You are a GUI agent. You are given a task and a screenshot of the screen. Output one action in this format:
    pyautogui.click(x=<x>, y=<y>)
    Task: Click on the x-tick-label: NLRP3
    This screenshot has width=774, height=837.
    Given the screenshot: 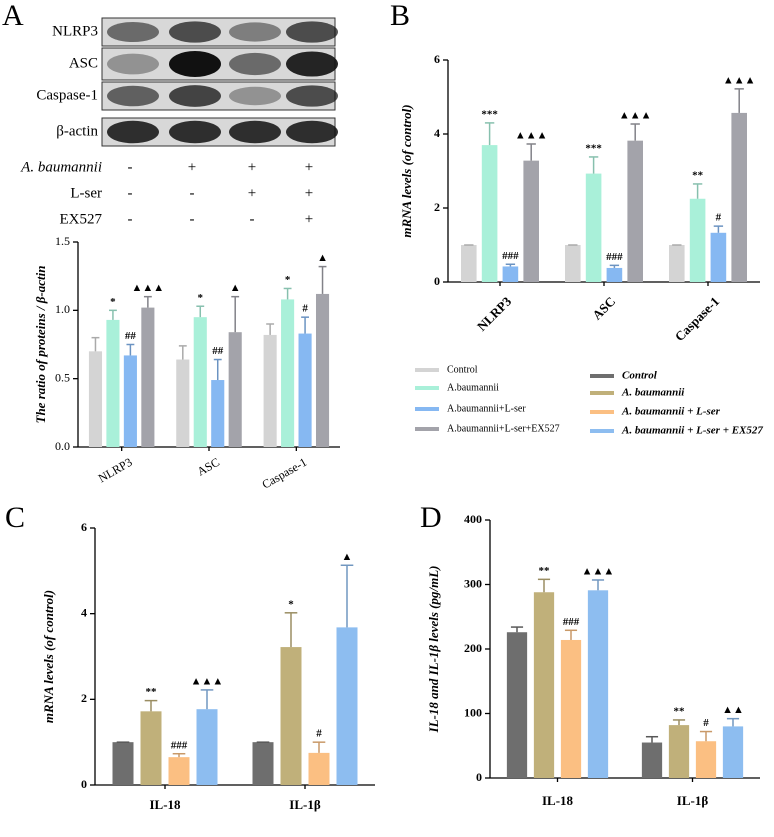 What is the action you would take?
    pyautogui.click(x=494, y=313)
    